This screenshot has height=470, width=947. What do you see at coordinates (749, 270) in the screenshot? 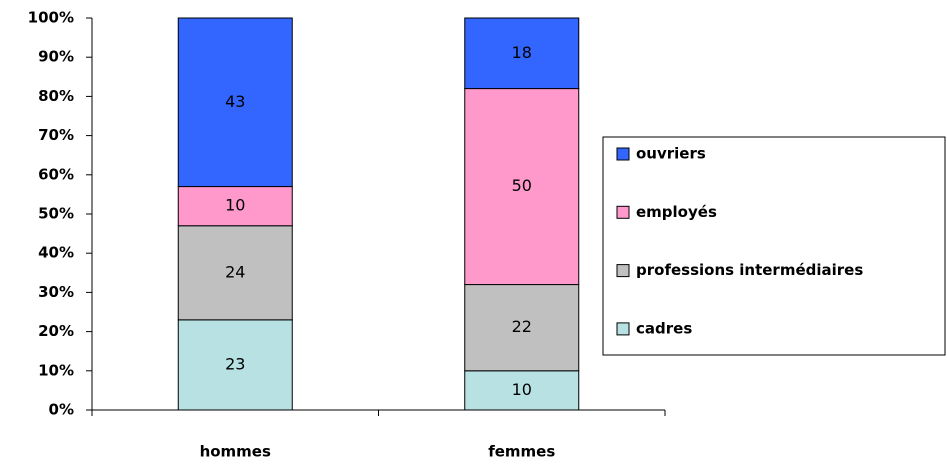
I see `legend-label: professions intermédiaires` at bounding box center [749, 270].